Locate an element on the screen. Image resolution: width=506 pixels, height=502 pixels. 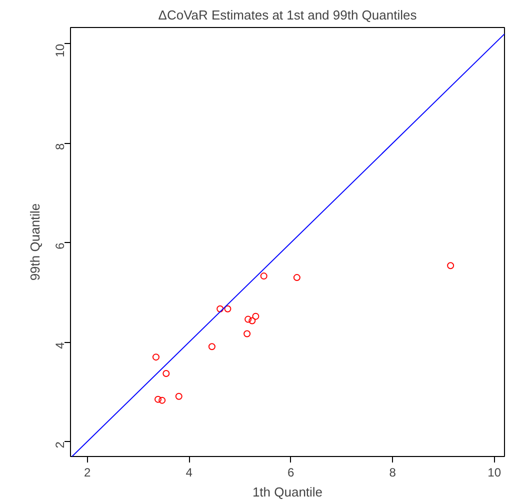
x-tick-label: 8 is located at coordinates (392, 473).